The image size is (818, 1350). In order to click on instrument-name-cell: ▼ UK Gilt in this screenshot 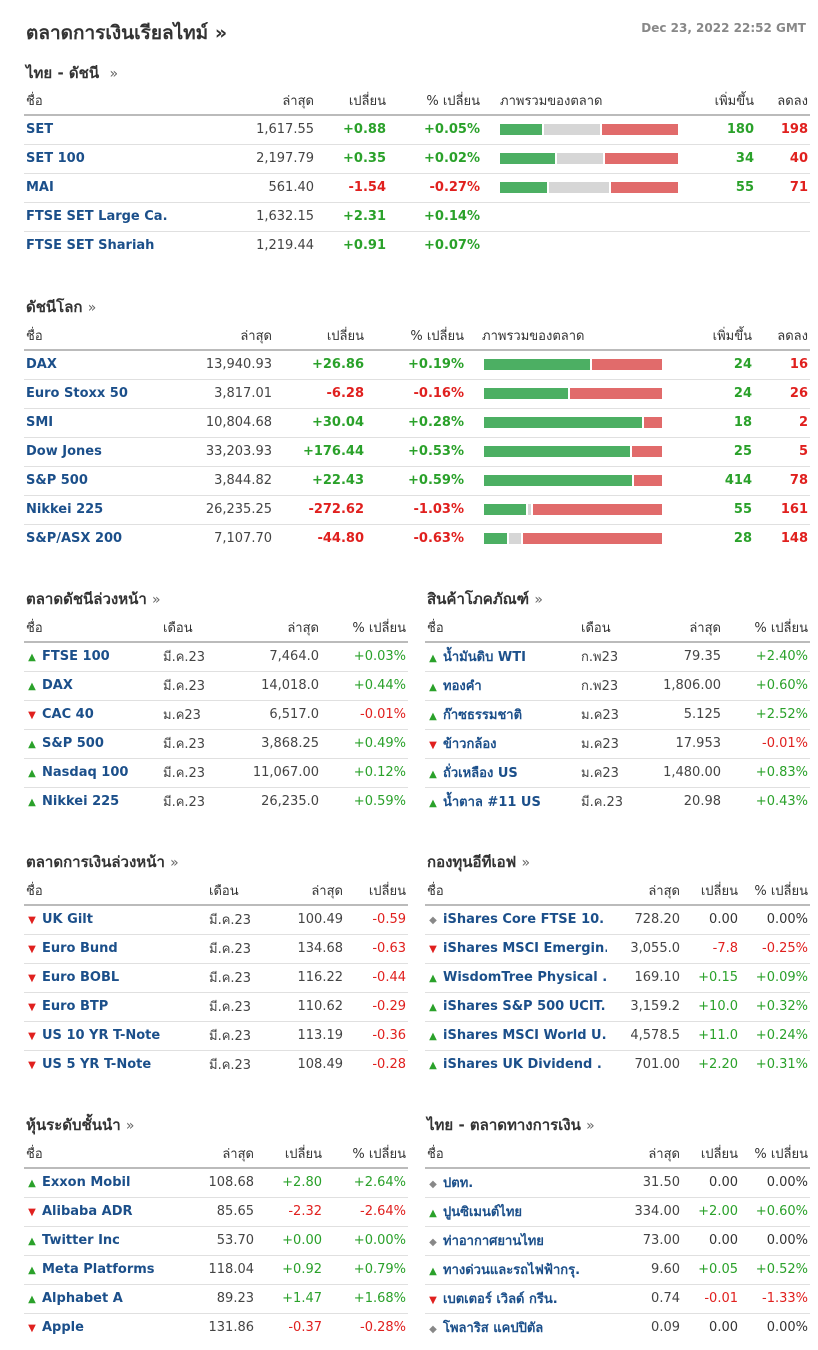, I will do `click(115, 920)`.